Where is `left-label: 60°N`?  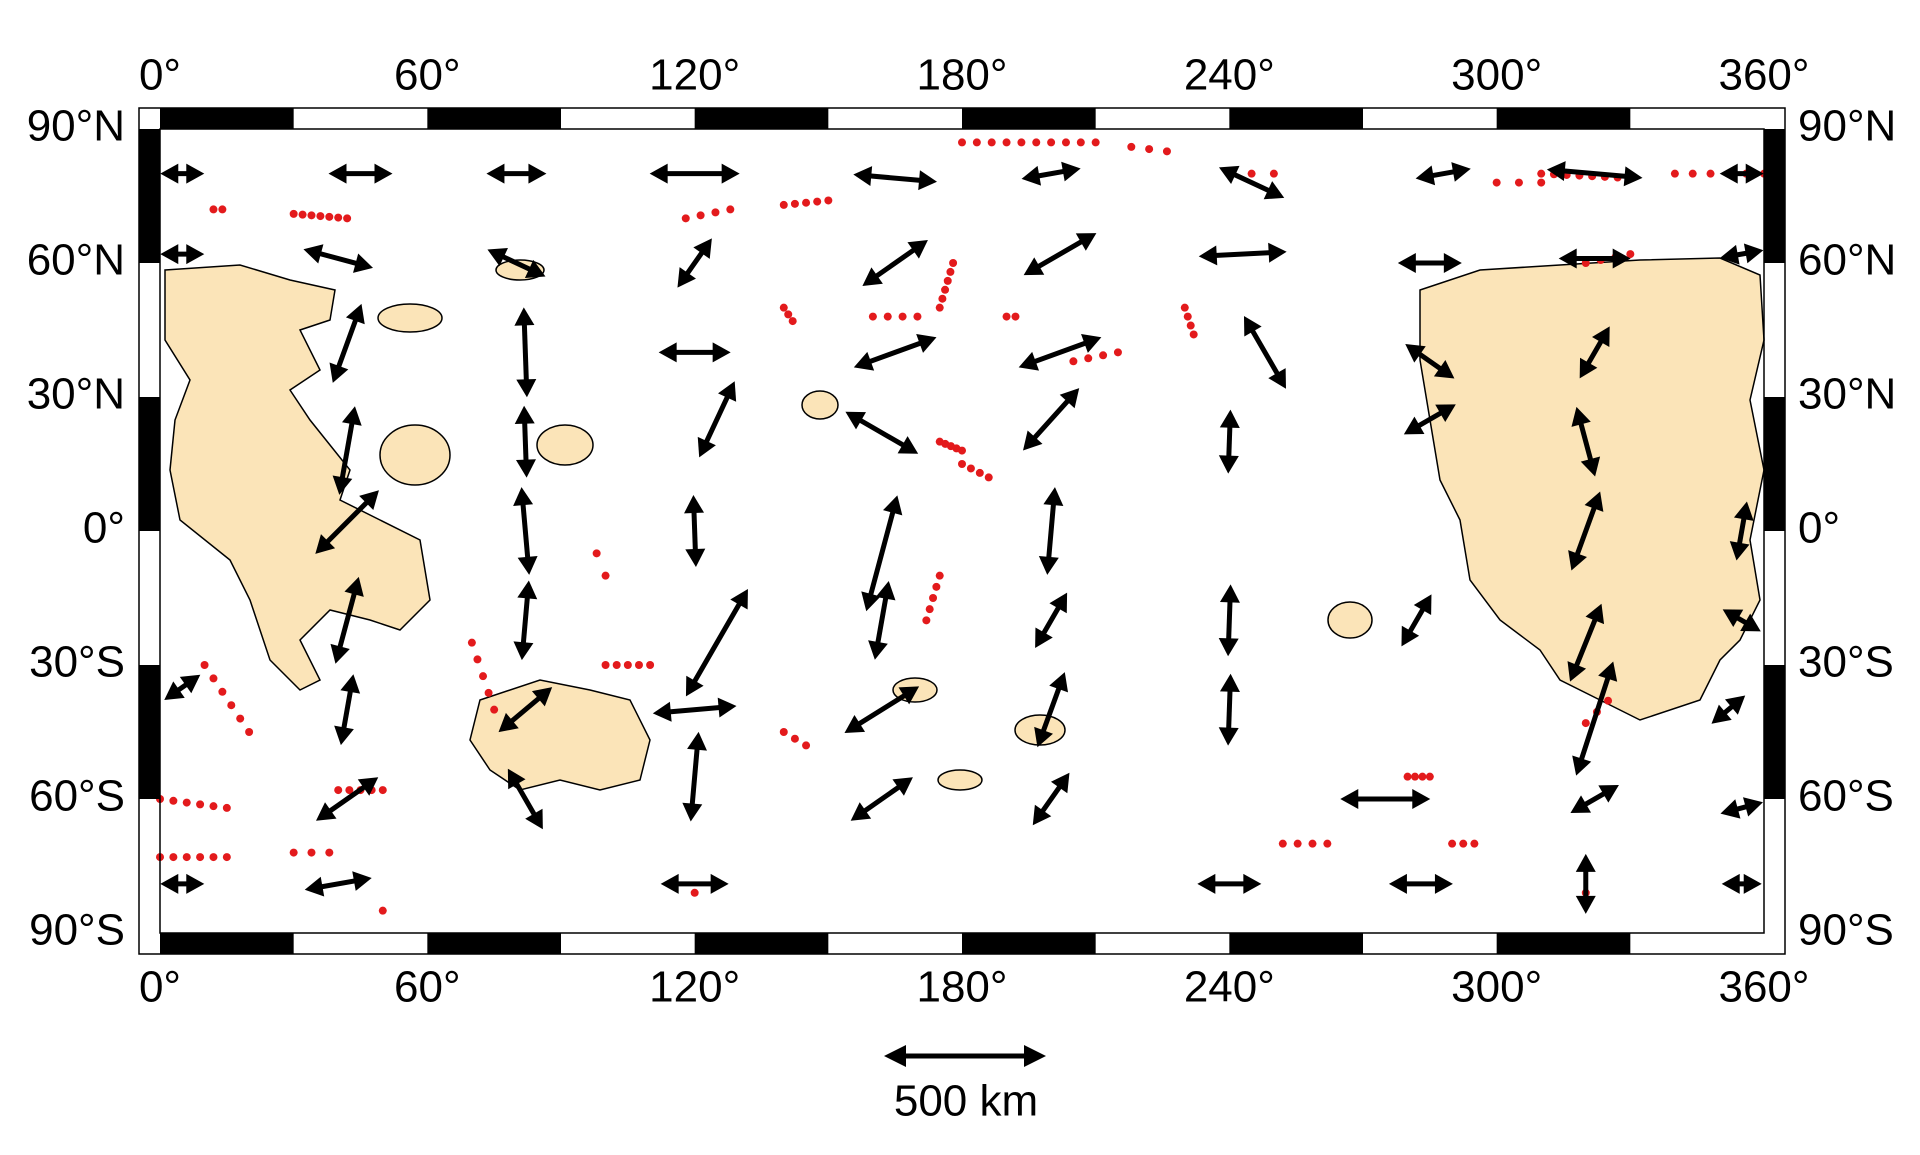
left-label: 60°N is located at coordinates (76, 260).